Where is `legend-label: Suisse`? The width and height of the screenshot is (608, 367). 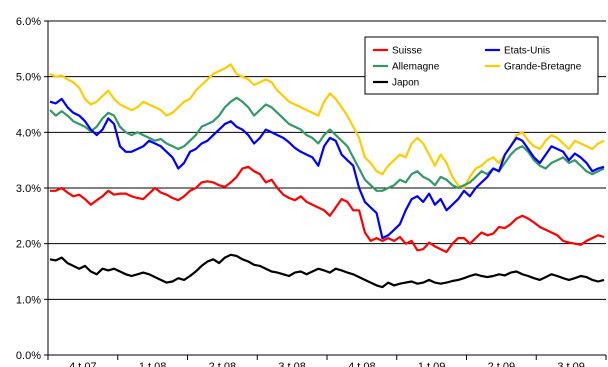
legend-label: Suisse is located at coordinates (407, 51).